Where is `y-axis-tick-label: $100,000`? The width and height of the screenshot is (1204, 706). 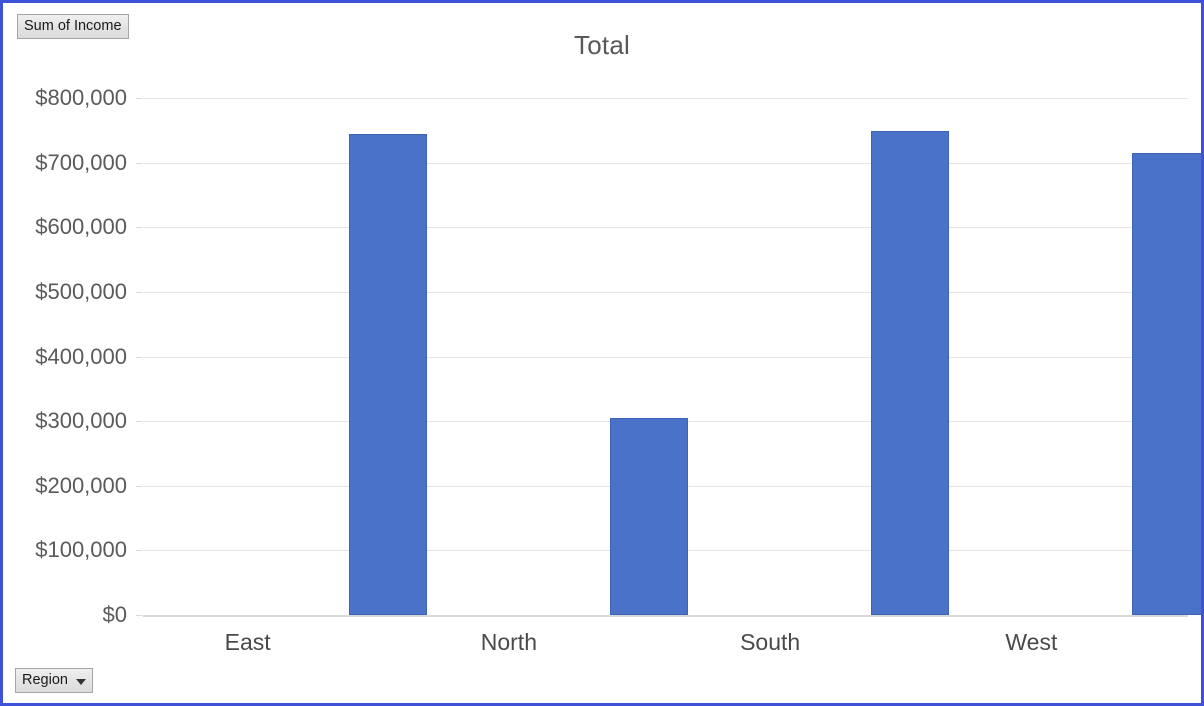 y-axis-tick-label: $100,000 is located at coordinates (81, 550).